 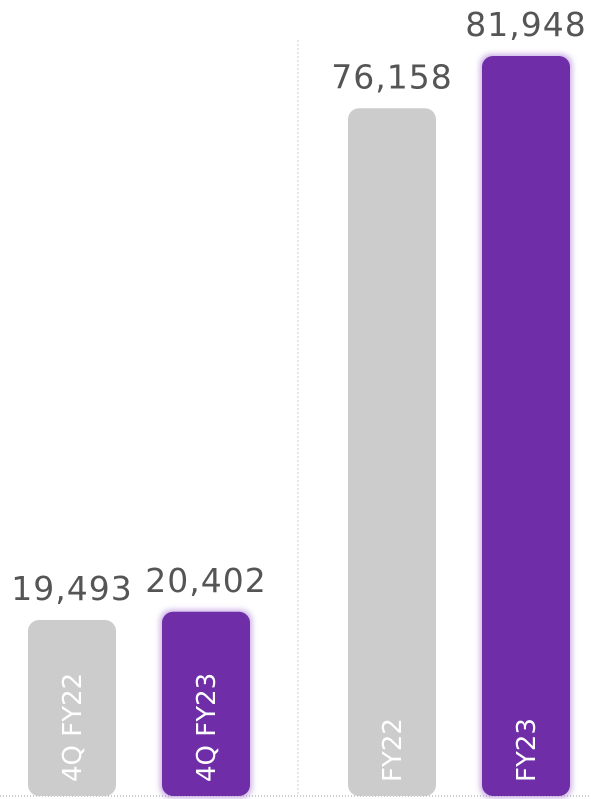 I want to click on value-label-4q-fy23: 20,402, so click(x=205, y=580).